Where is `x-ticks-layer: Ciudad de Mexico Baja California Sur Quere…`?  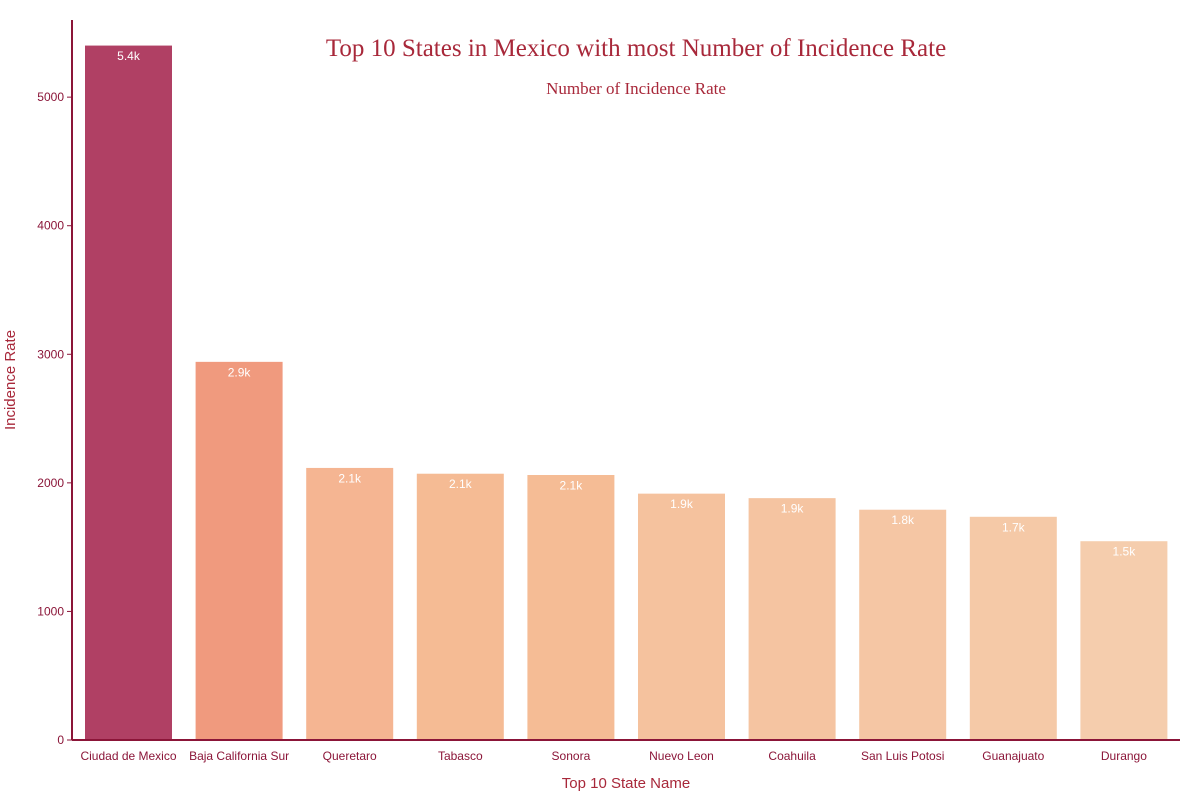 x-ticks-layer: Ciudad de Mexico Baja California Sur Quere… is located at coordinates (613, 756).